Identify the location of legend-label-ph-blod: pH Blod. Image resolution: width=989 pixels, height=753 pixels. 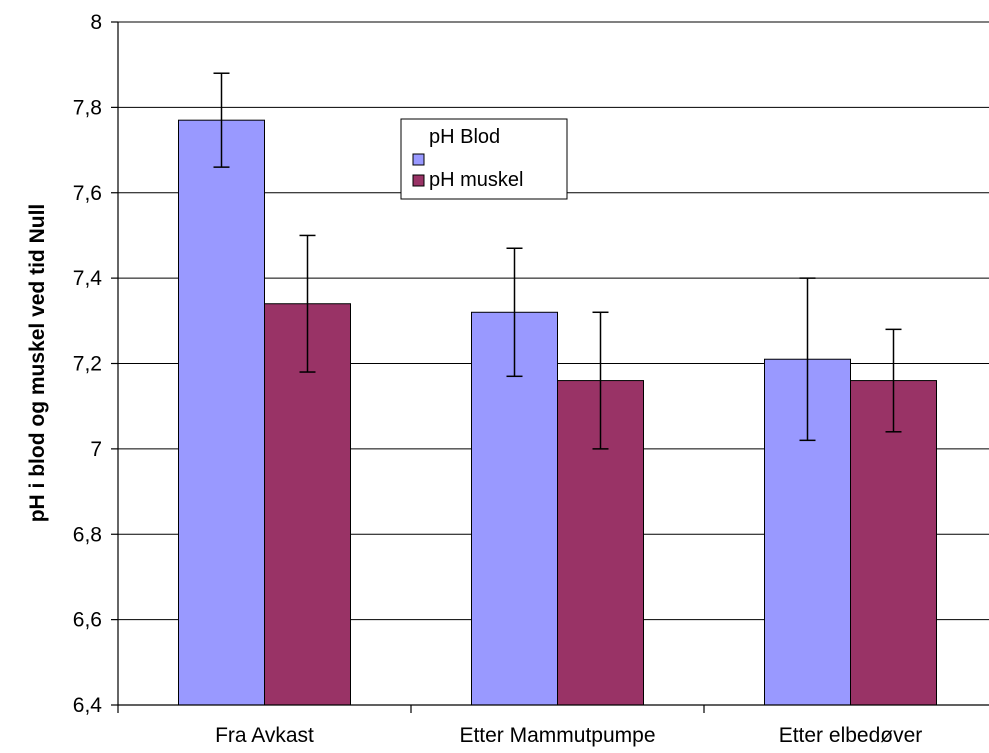
(464, 137).